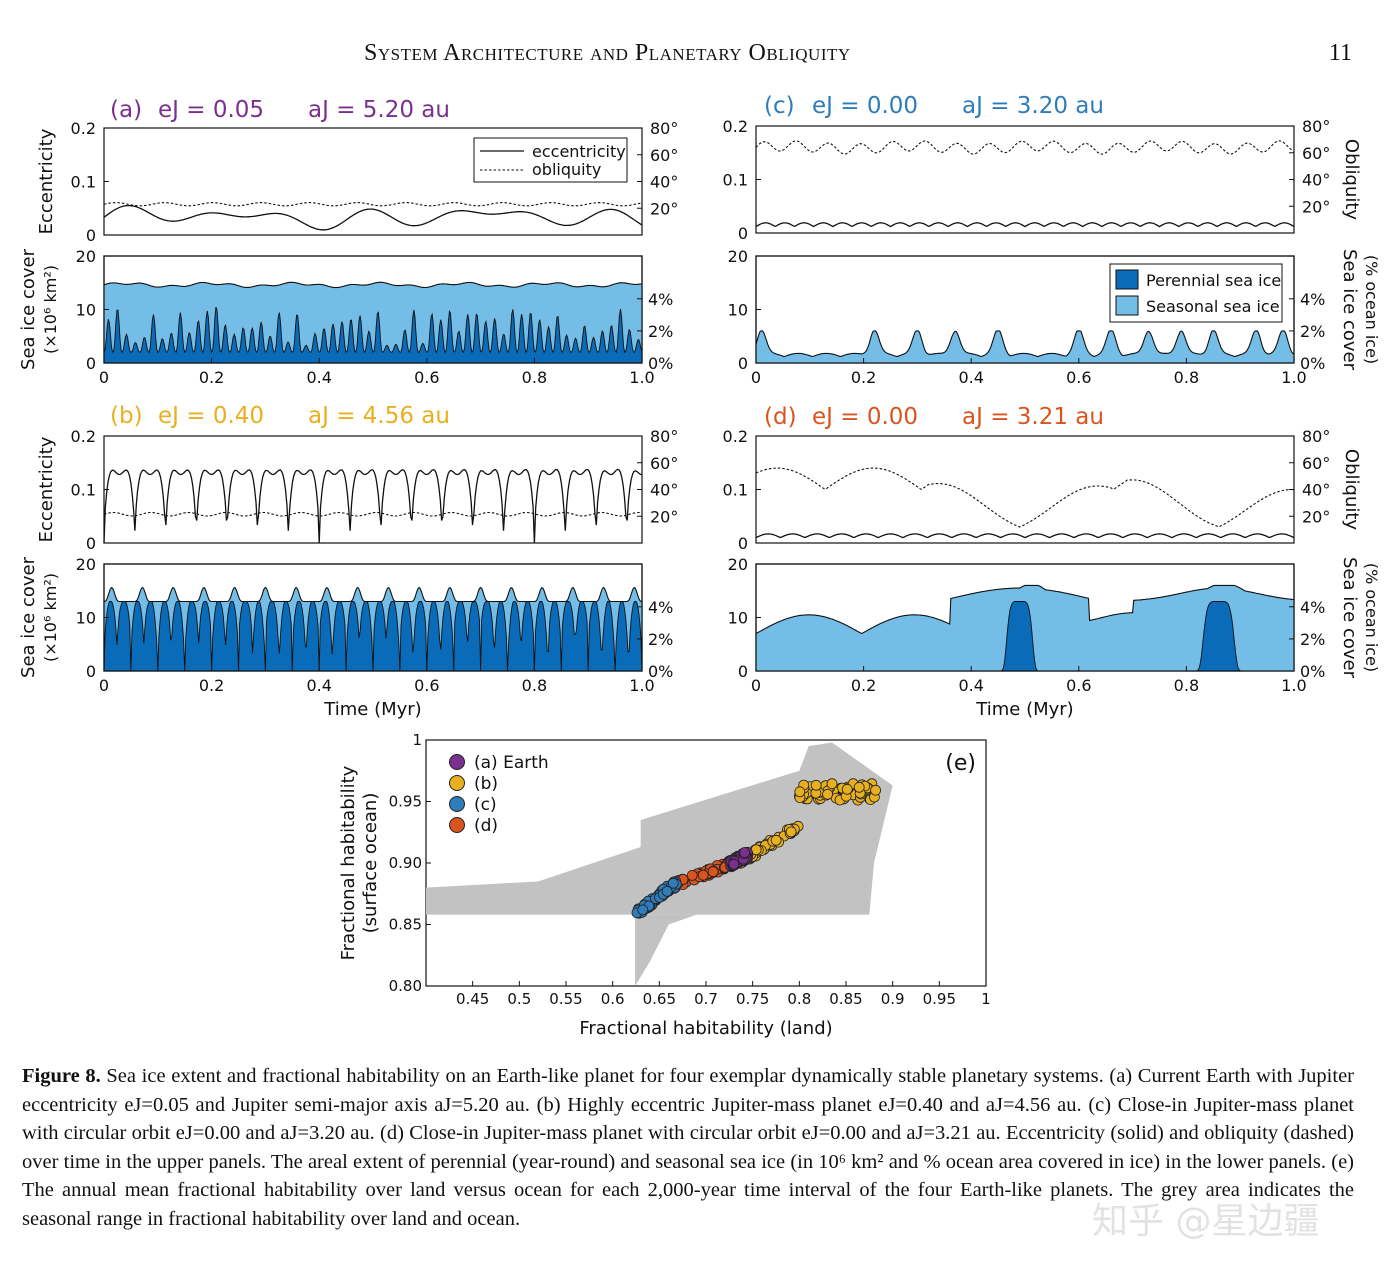 The height and width of the screenshot is (1267, 1388). Describe the element at coordinates (1349, 618) in the screenshot. I see `seaice-right-label: Sea ice cover` at that location.